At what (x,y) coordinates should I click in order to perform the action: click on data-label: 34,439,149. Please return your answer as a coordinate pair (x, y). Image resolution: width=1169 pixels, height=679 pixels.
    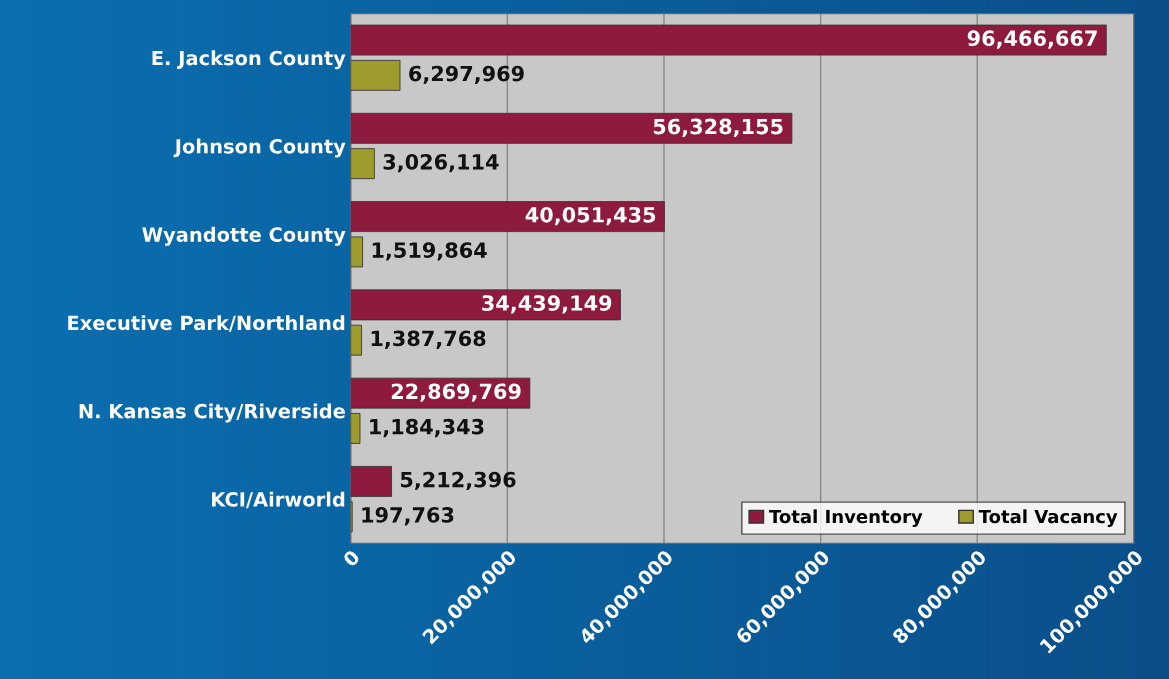
    Looking at the image, I should click on (547, 304).